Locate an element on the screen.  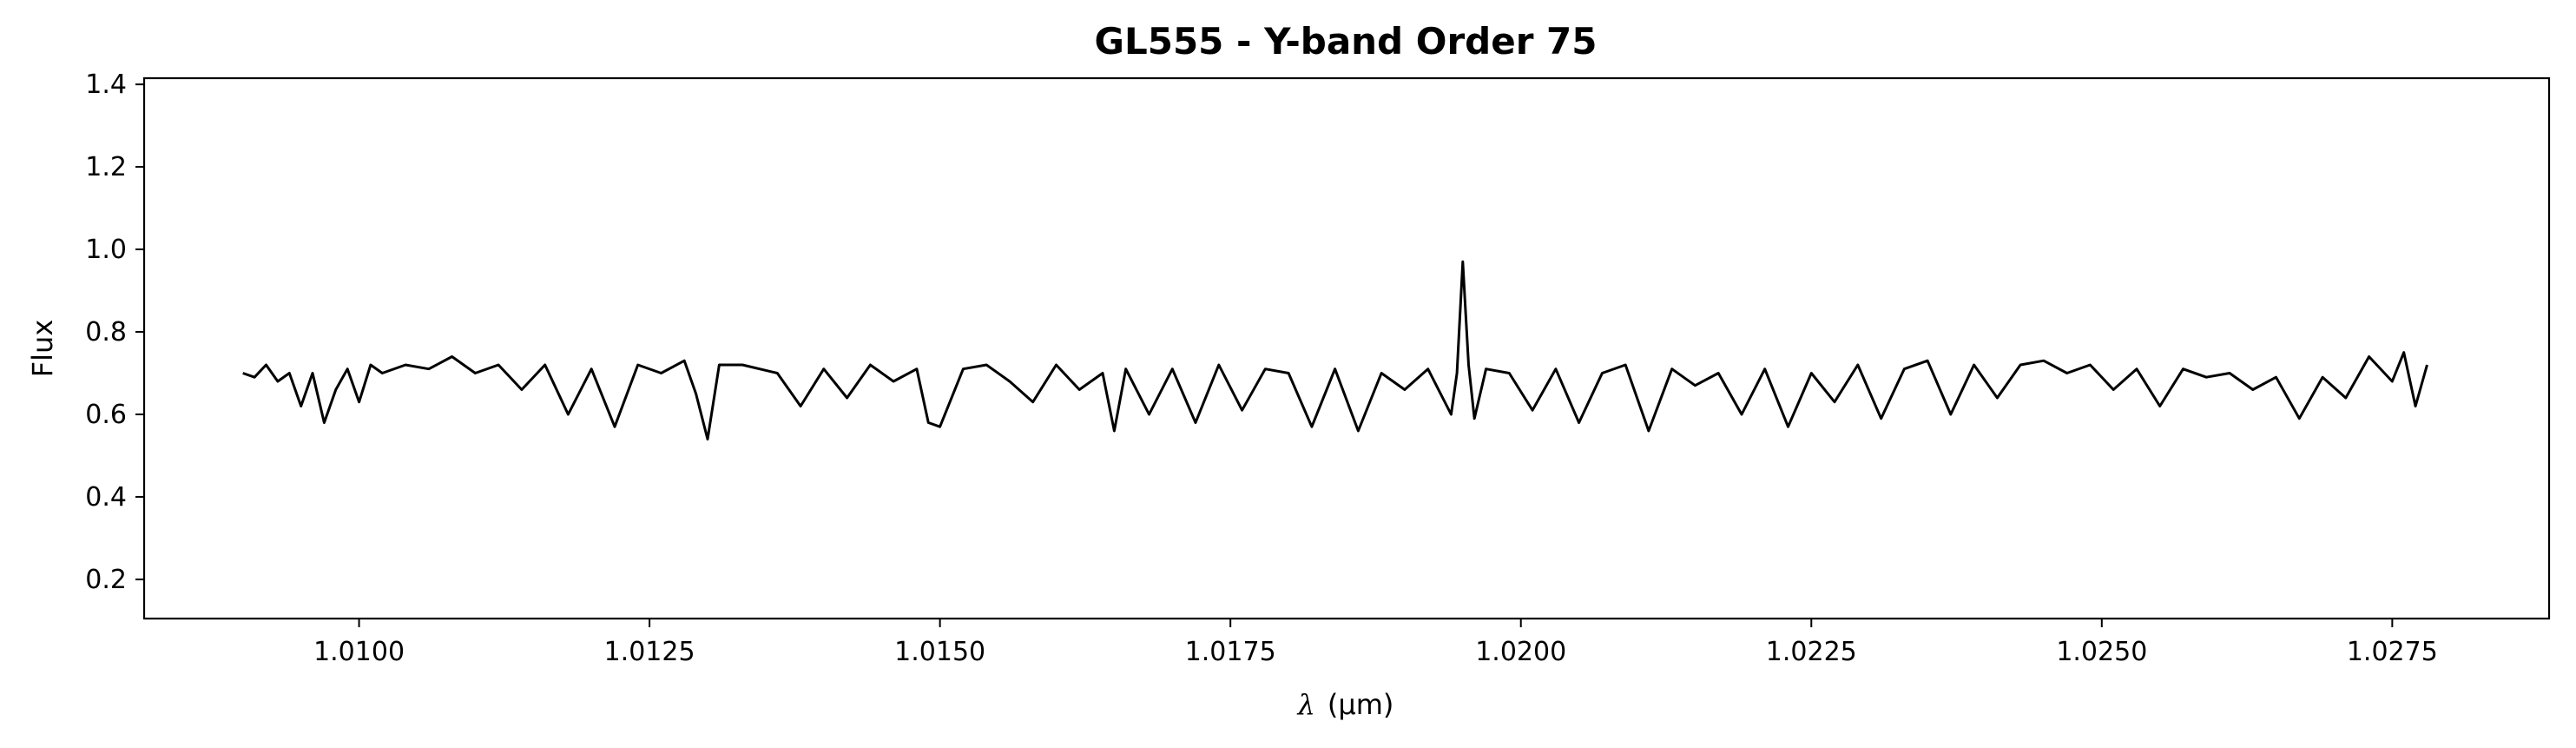
y-tick-label: 0.4 is located at coordinates (106, 497).